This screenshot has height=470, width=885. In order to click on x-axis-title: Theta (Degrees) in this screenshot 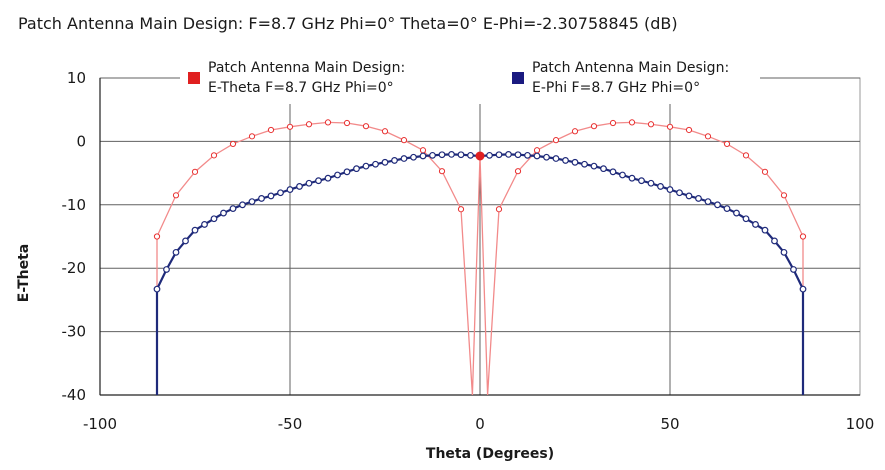, I will do `click(490, 454)`.